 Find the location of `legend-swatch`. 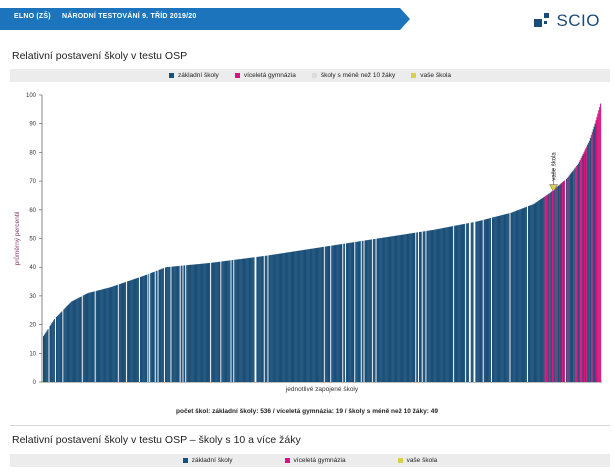

legend-swatch is located at coordinates (237, 75).